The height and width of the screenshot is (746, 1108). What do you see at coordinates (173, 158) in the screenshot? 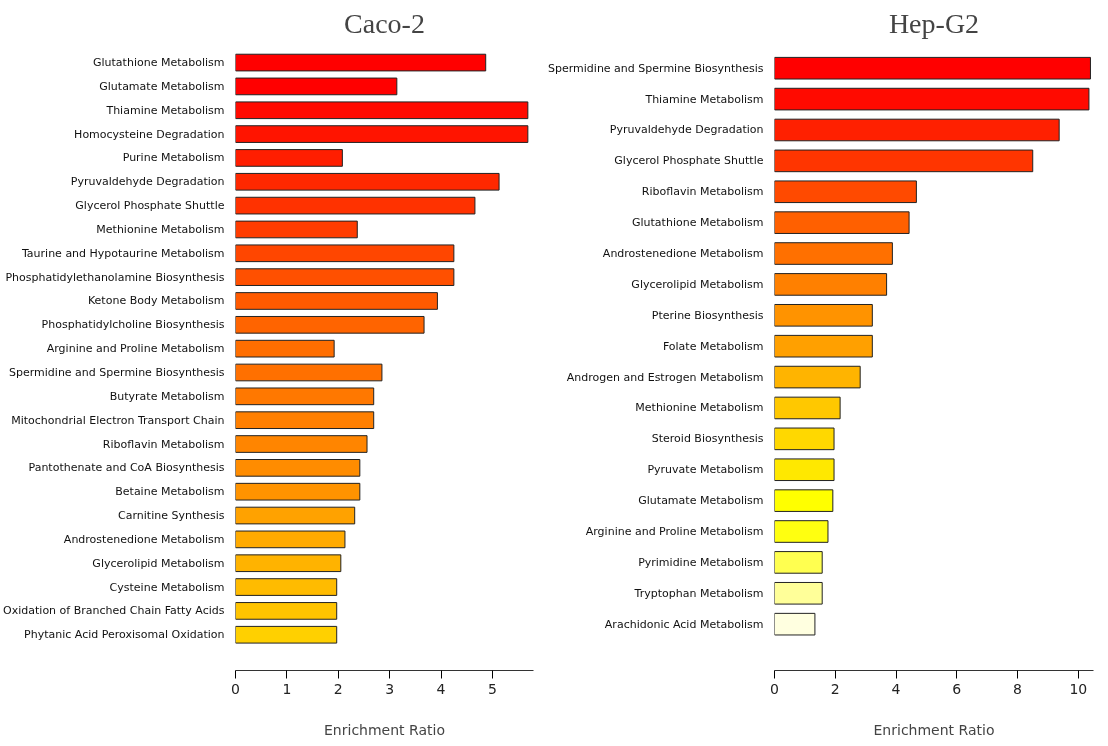
I see `y-tick-label: Purine Metabolism` at bounding box center [173, 158].